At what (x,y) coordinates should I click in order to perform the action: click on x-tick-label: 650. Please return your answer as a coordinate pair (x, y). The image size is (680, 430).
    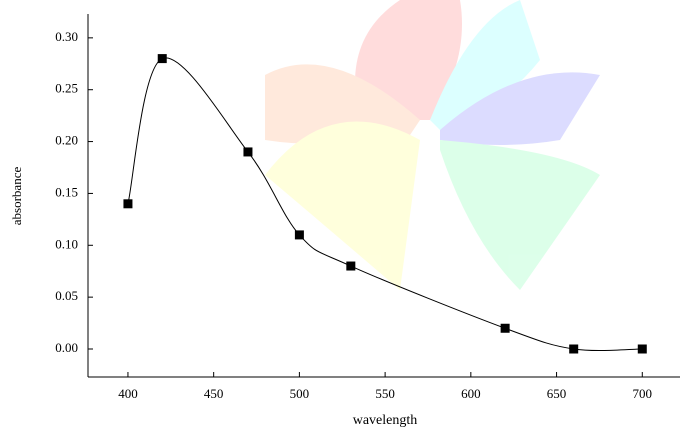
    Looking at the image, I should click on (557, 393).